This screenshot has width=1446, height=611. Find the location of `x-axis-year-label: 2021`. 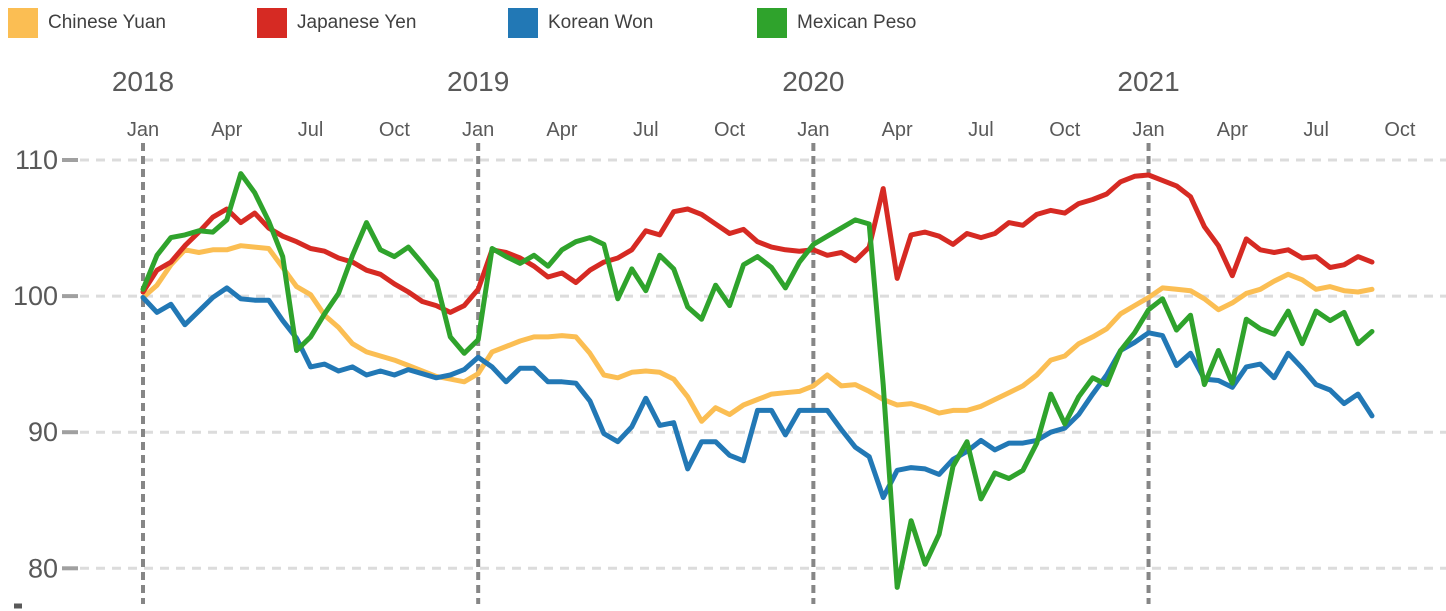

x-axis-year-label: 2021 is located at coordinates (1148, 81).